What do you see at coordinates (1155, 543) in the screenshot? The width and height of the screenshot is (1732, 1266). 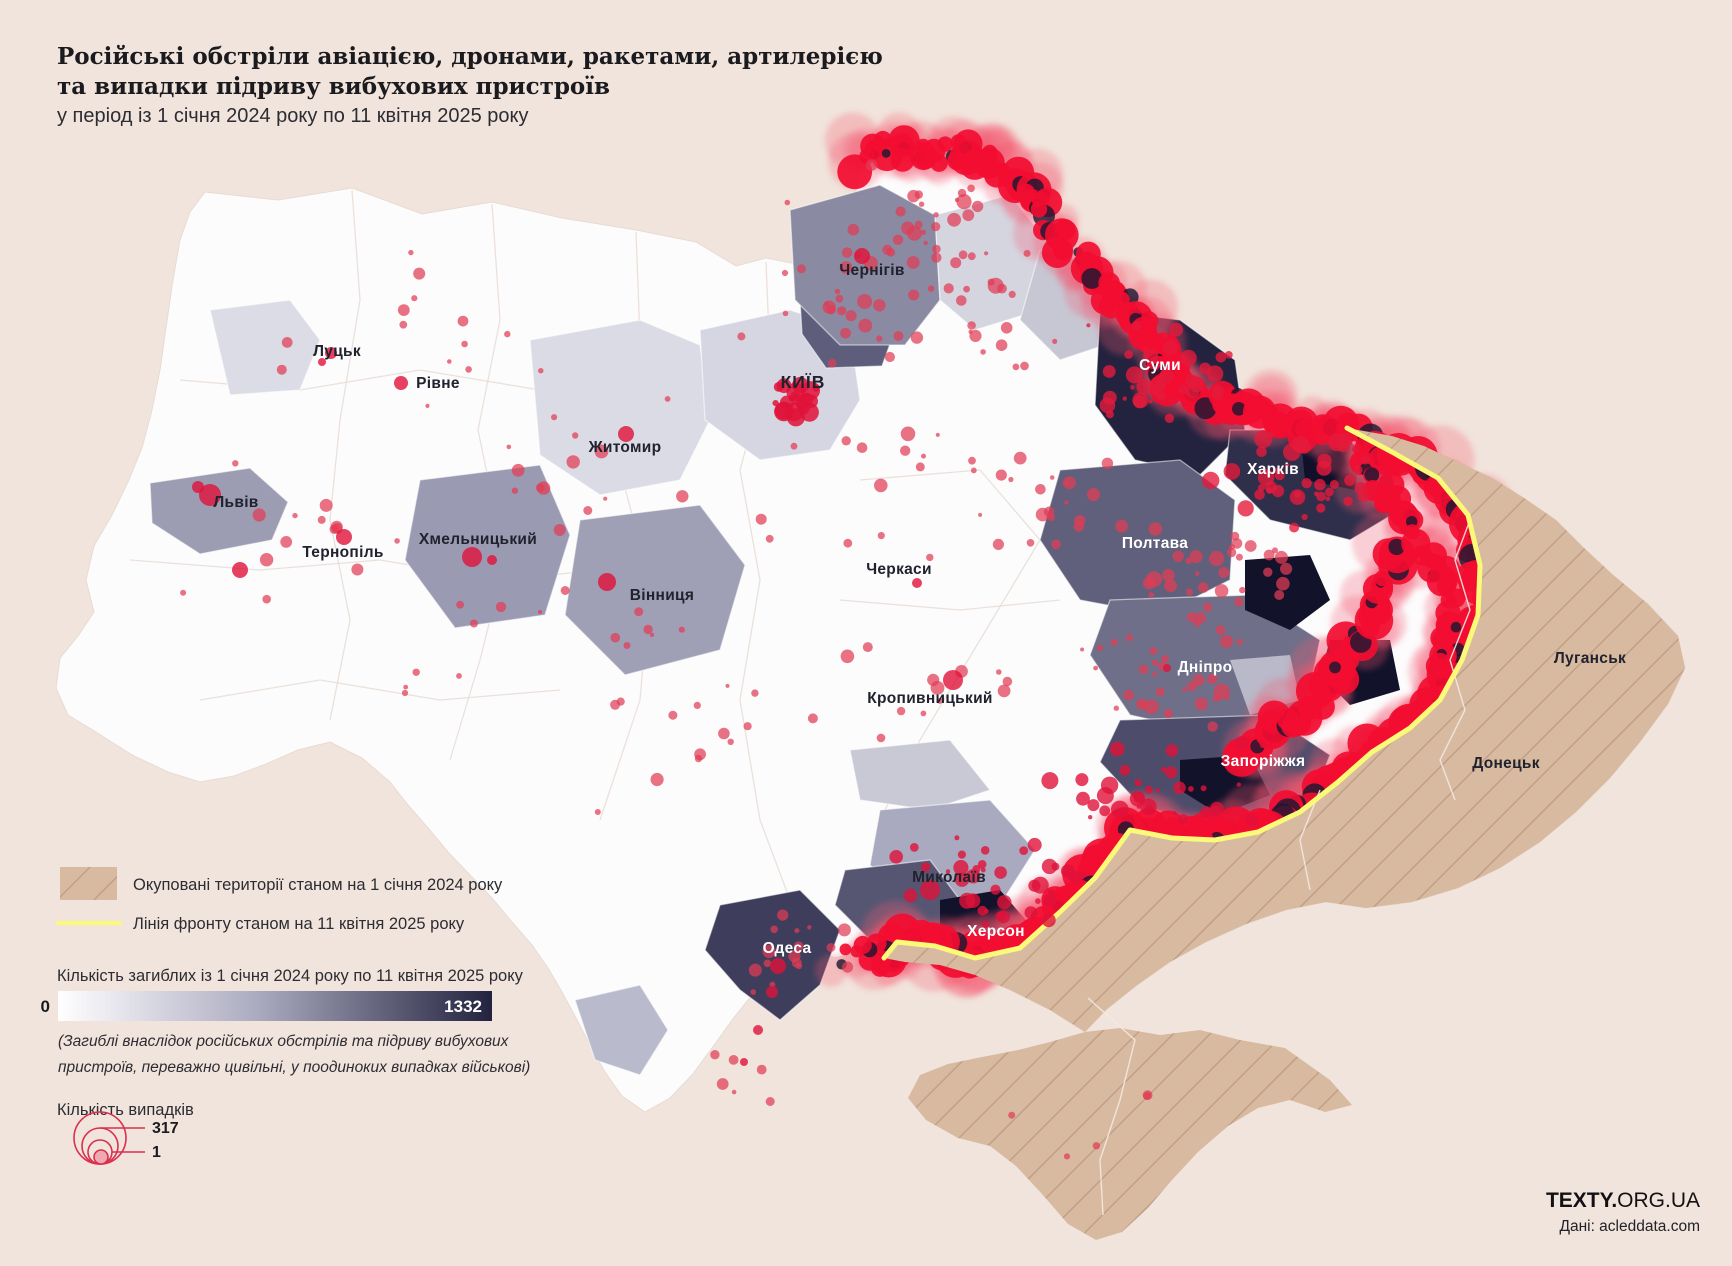 I see `map-label-полтава: Полтава` at bounding box center [1155, 543].